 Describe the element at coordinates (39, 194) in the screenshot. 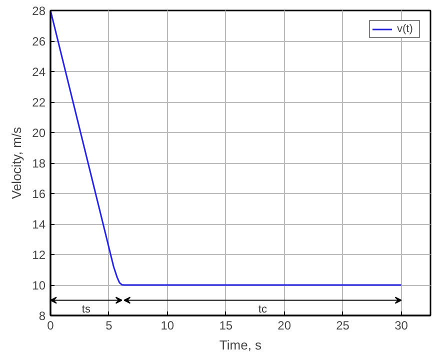

I see `y-tick-label: 16` at that location.